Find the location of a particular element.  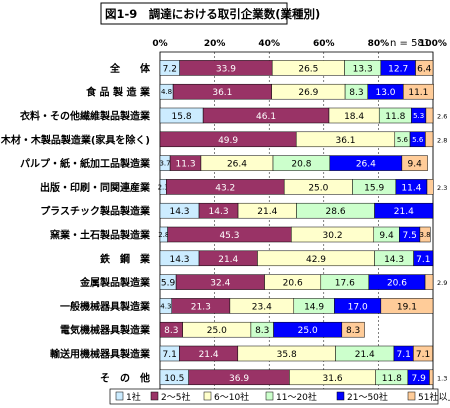

data-label: 28.6 is located at coordinates (336, 212).